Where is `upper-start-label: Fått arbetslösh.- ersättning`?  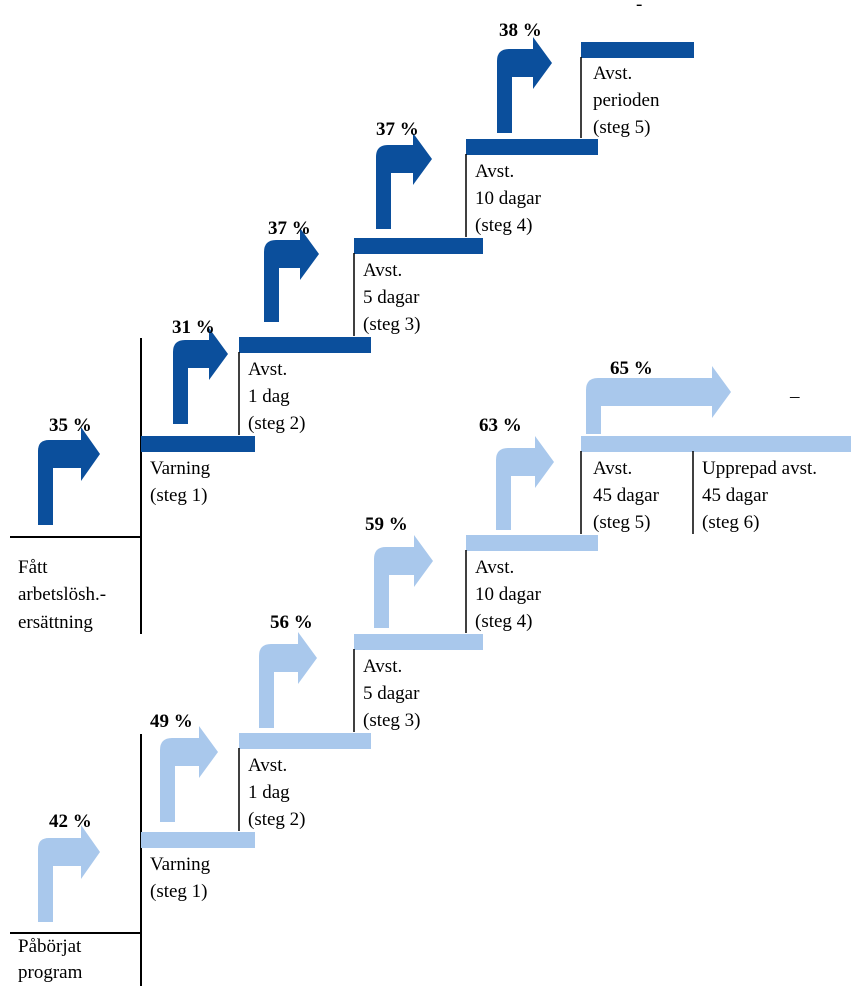 upper-start-label: Fått arbetslösh.- ersättning is located at coordinates (64, 595).